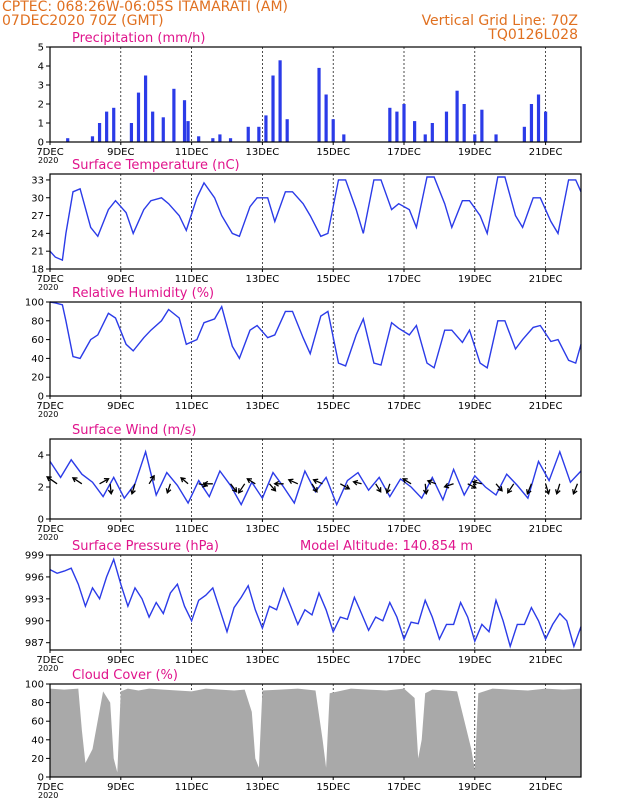 This screenshot has width=618, height=800. I want to click on y-tick-label: 30, so click(37, 198).